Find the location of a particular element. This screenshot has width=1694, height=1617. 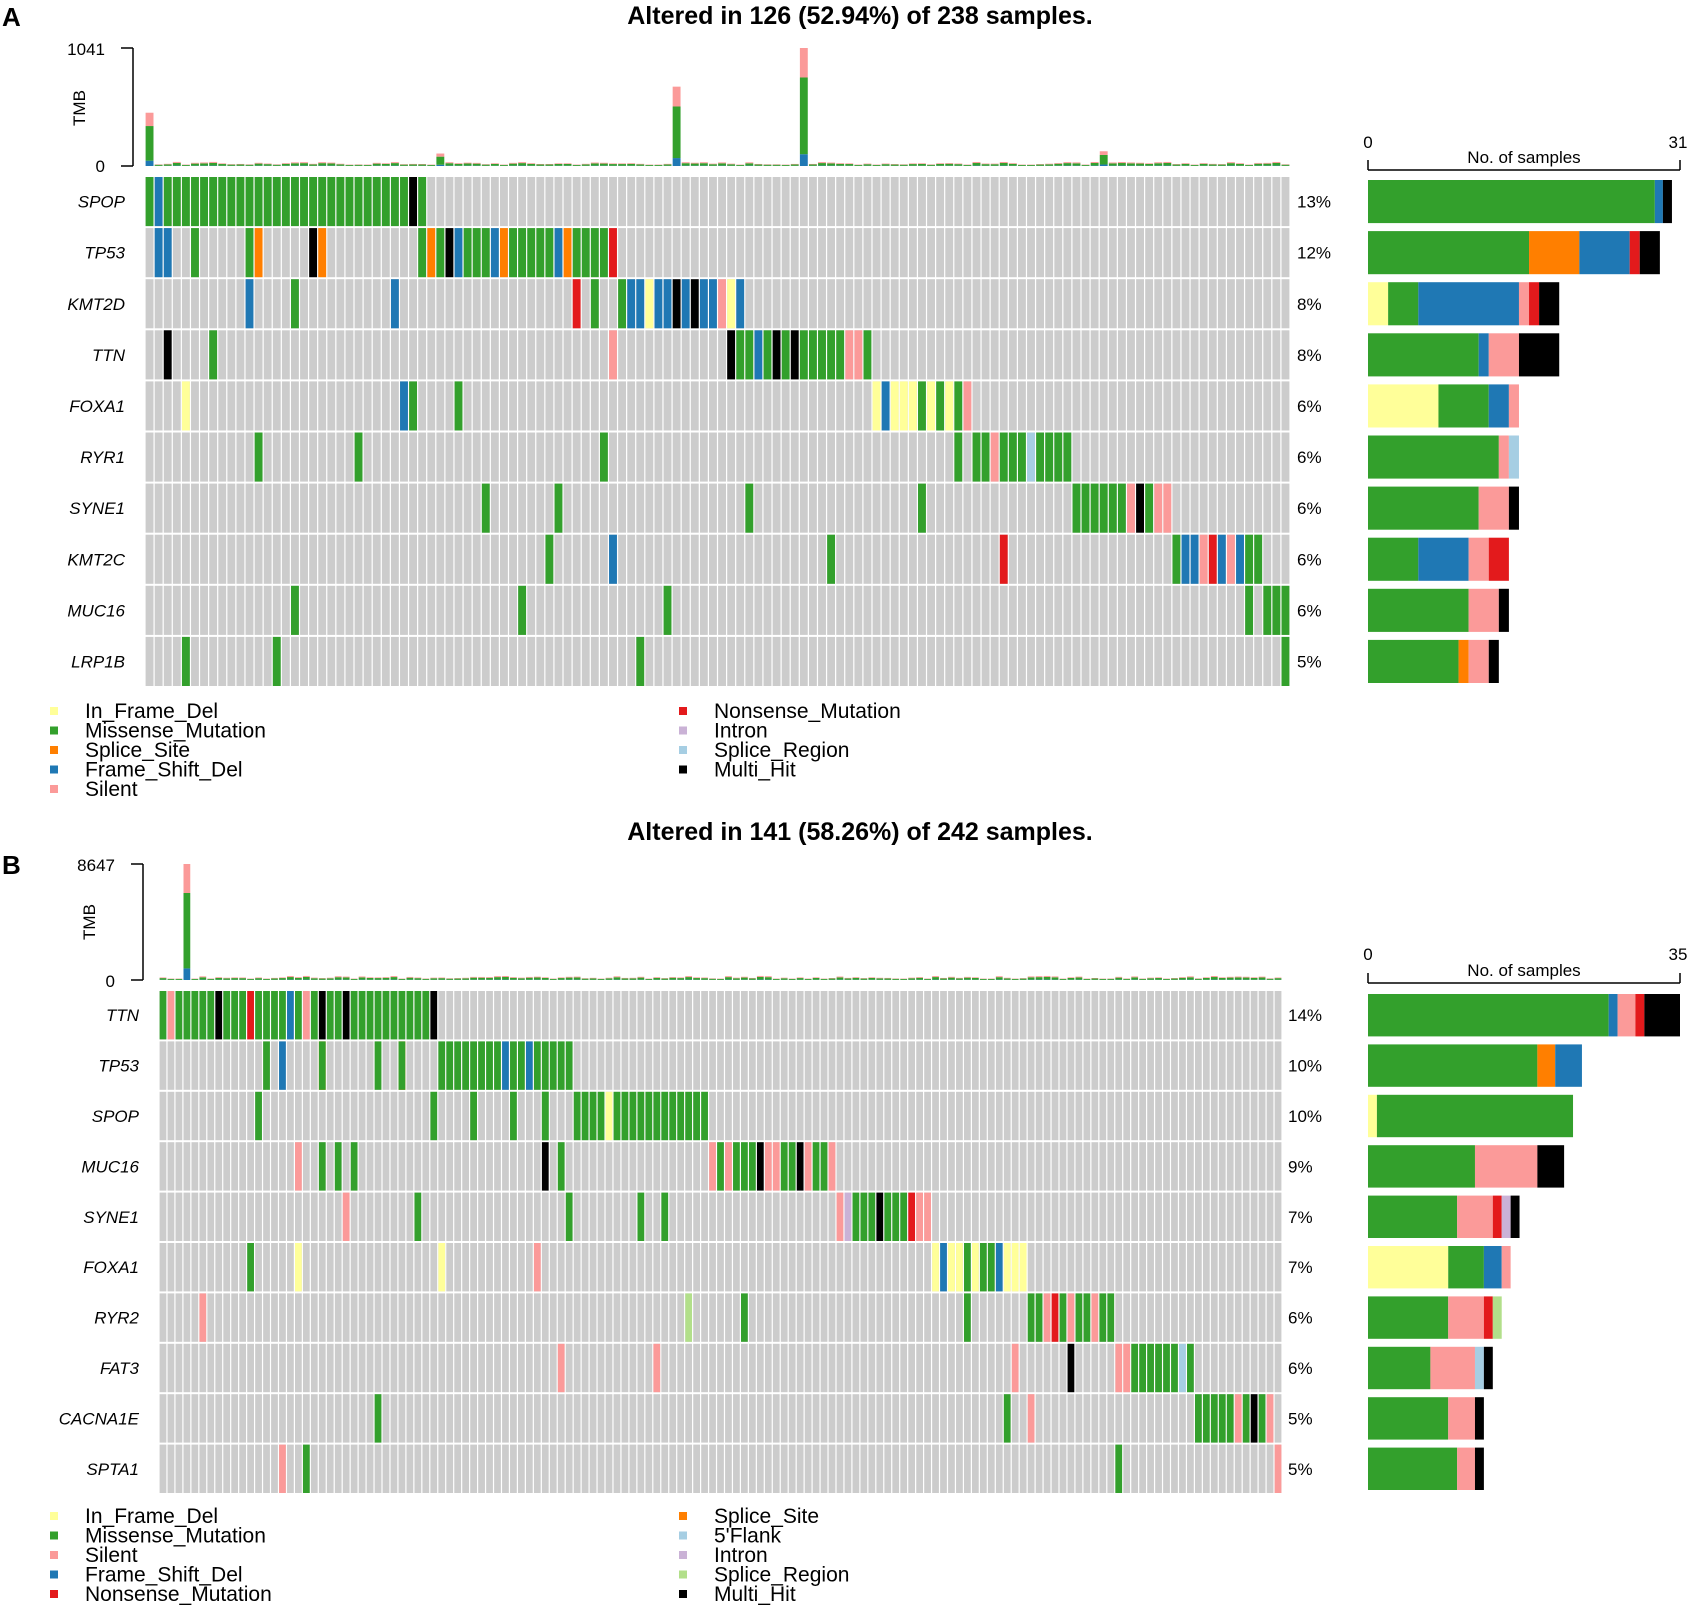

panel-b-legend-label: Splice_Site is located at coordinates (766, 1516).